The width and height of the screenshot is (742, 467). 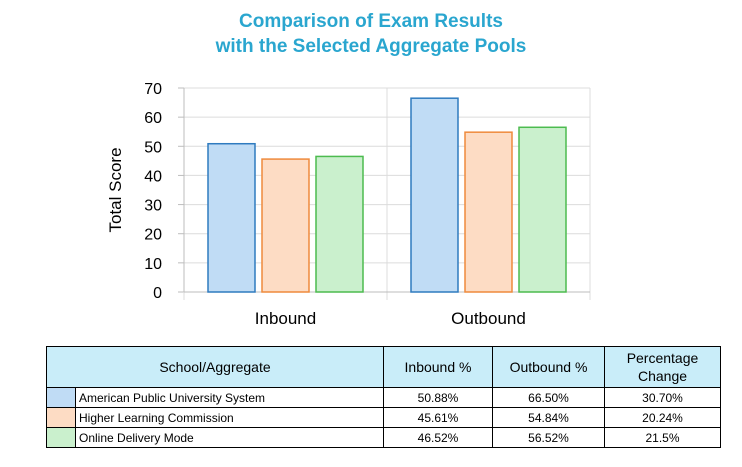 I want to click on header-percentage-change: Percentage Change, so click(x=662, y=367).